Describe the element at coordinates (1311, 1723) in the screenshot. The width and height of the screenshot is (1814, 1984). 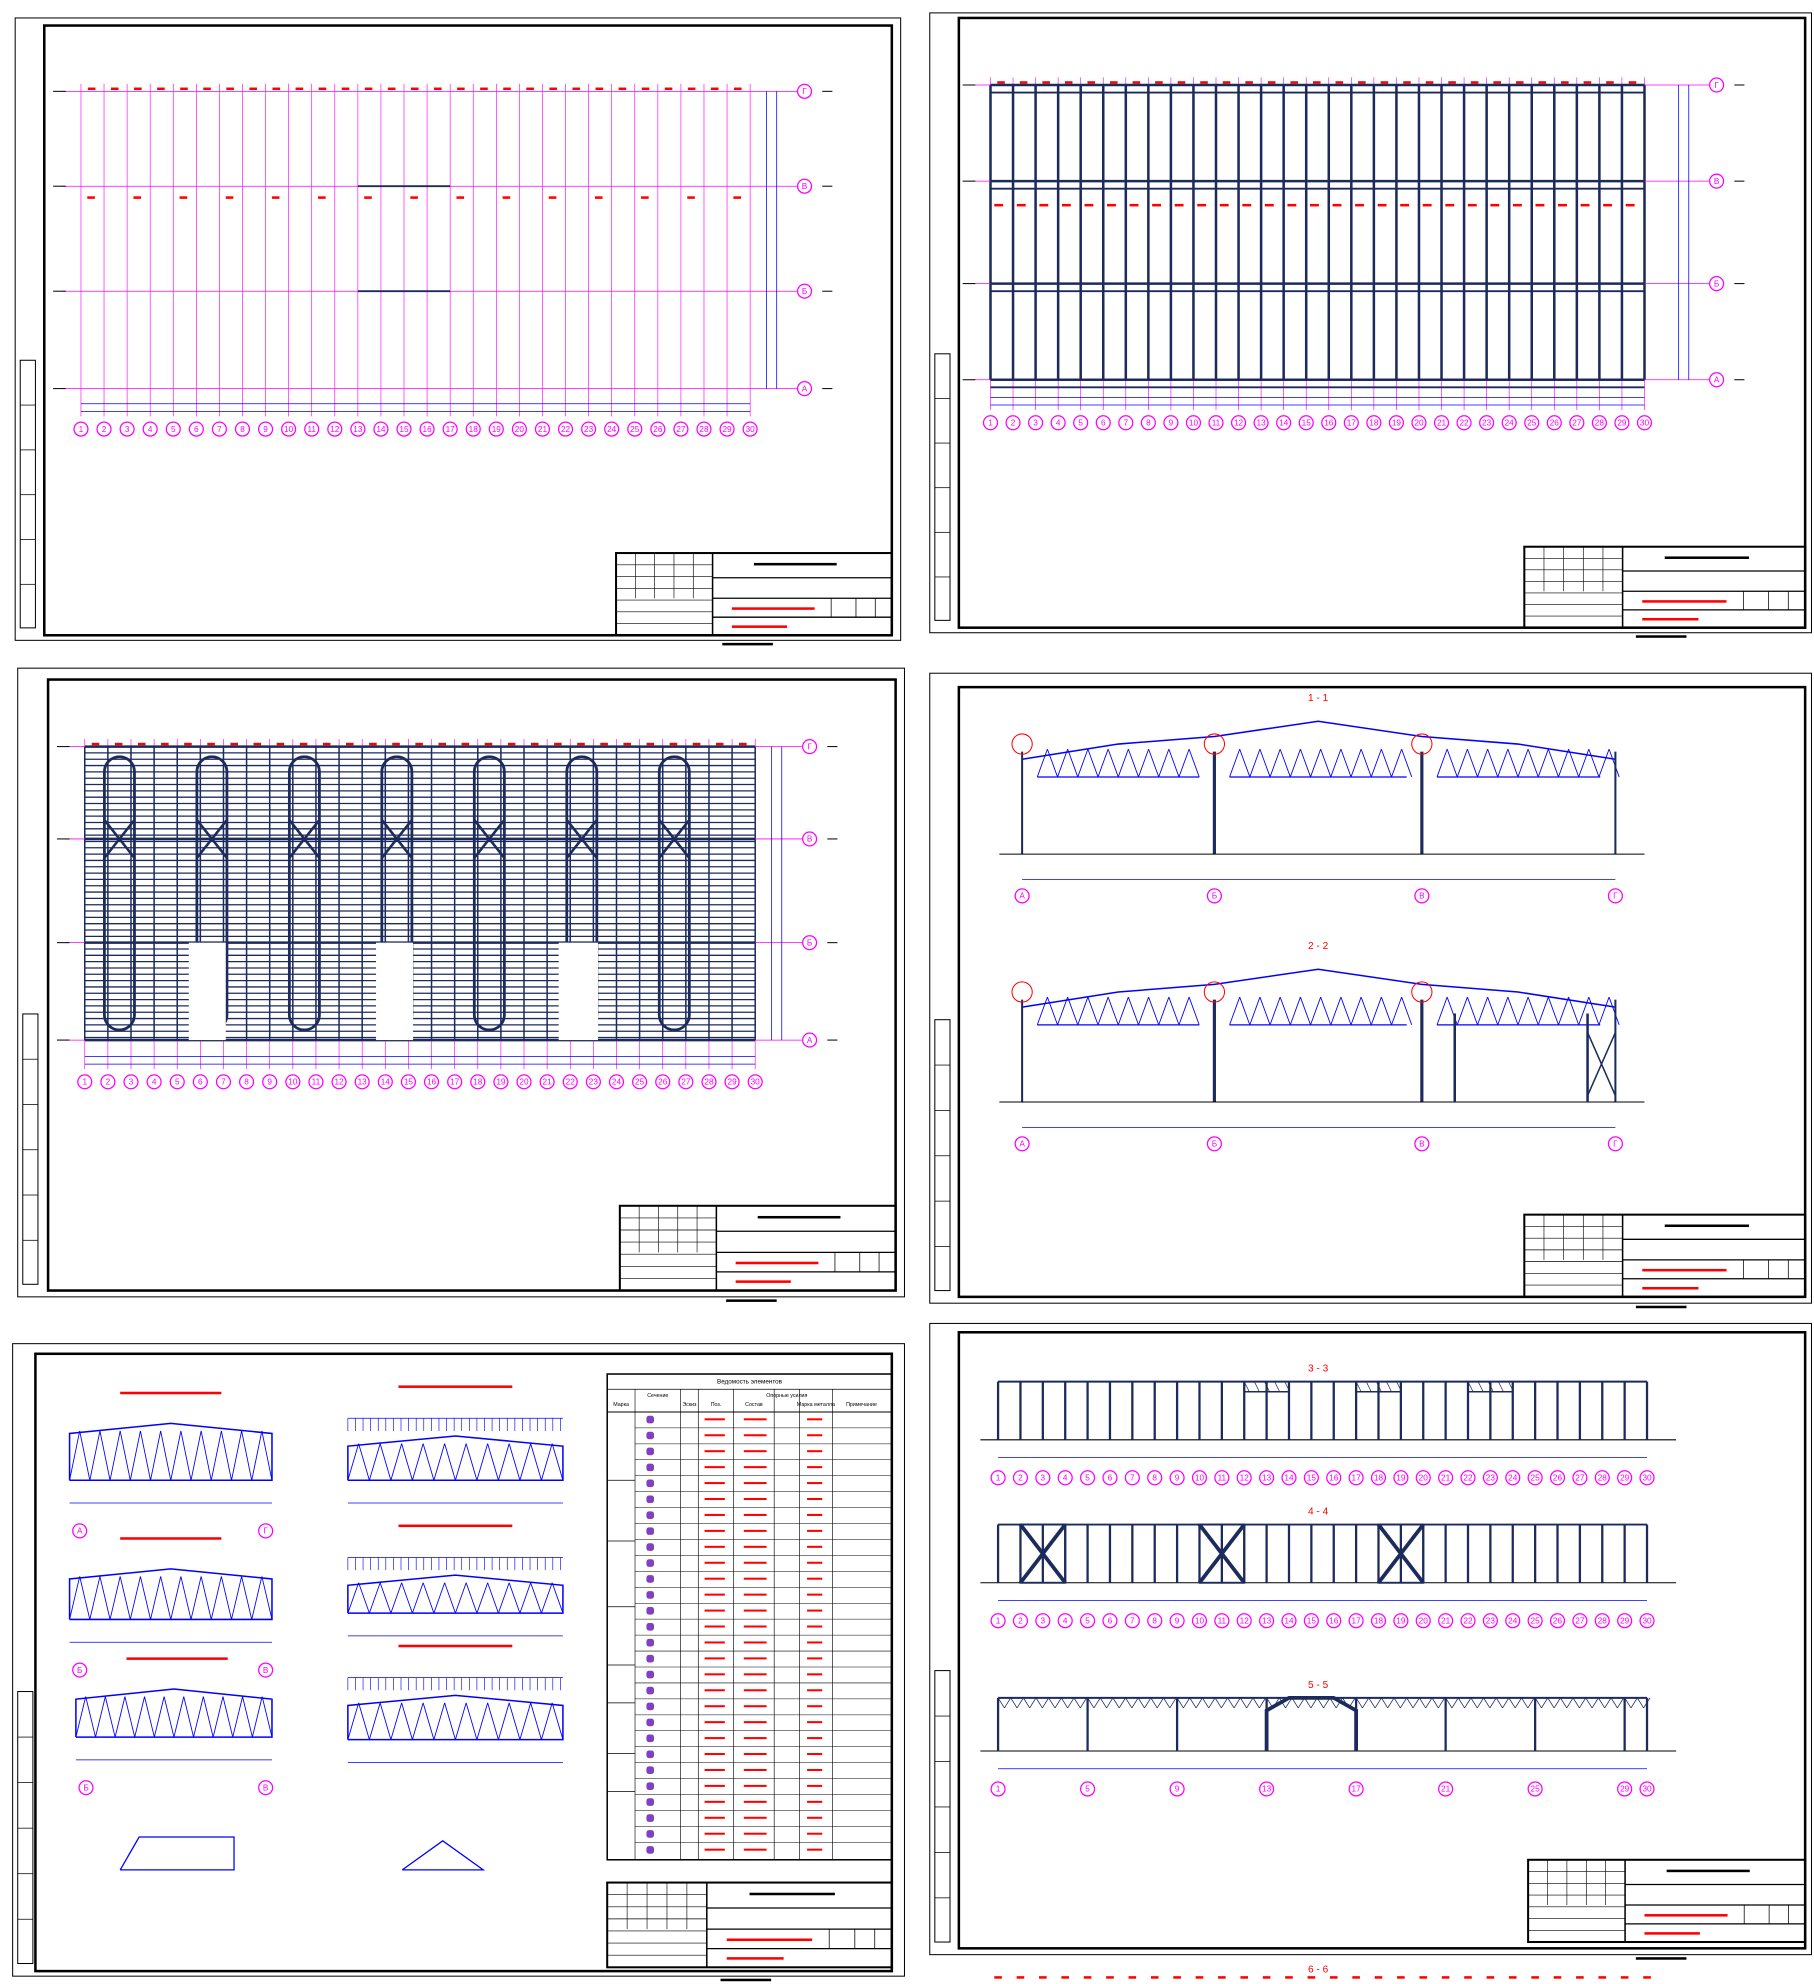
I see `portal` at that location.